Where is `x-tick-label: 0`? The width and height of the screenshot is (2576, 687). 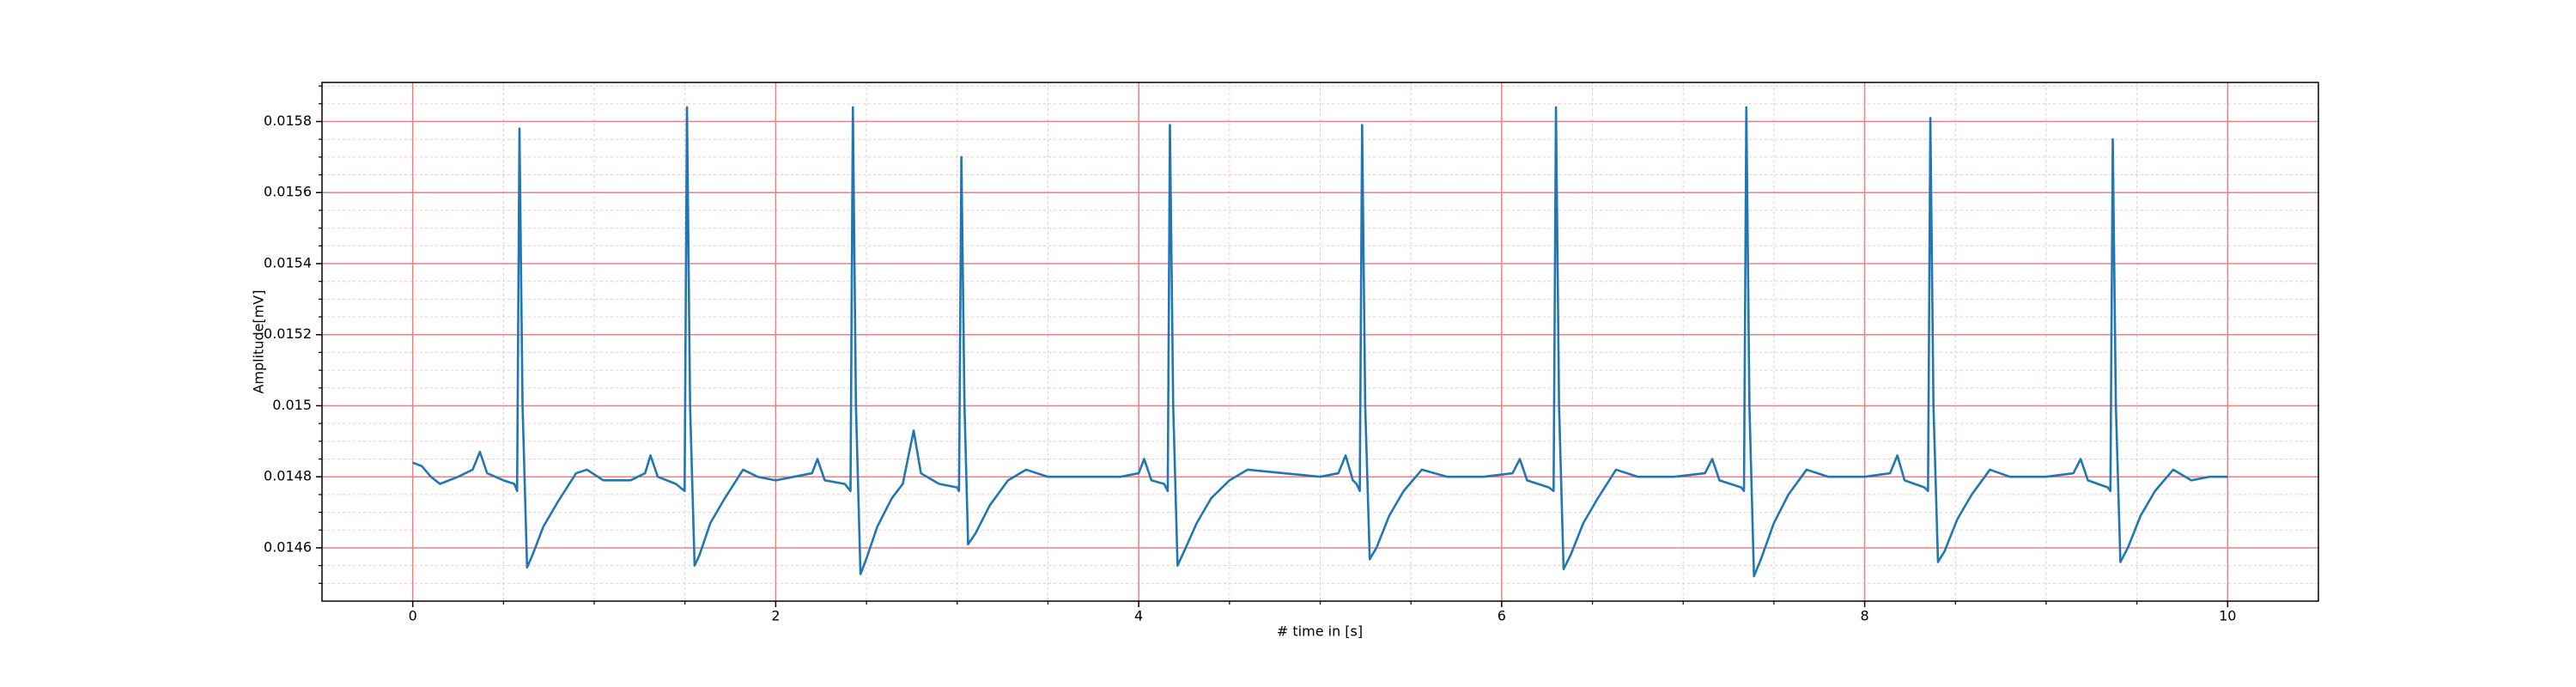
x-tick-label: 0 is located at coordinates (413, 616).